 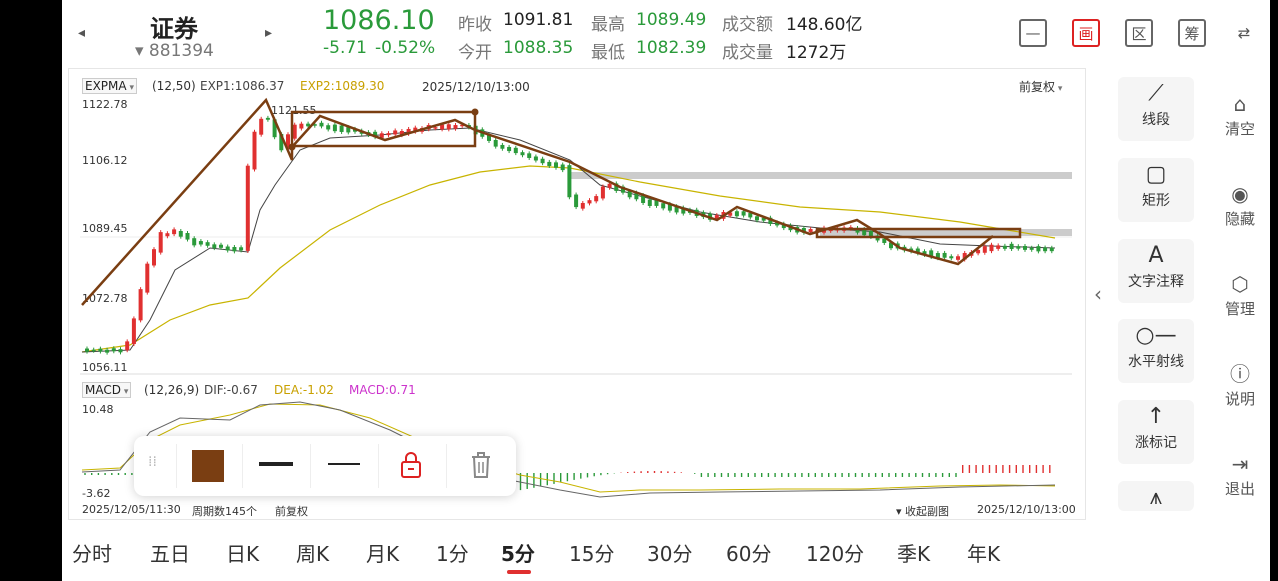 What do you see at coordinates (452, 554) in the screenshot?
I see `timeframe-tab: 1分` at bounding box center [452, 554].